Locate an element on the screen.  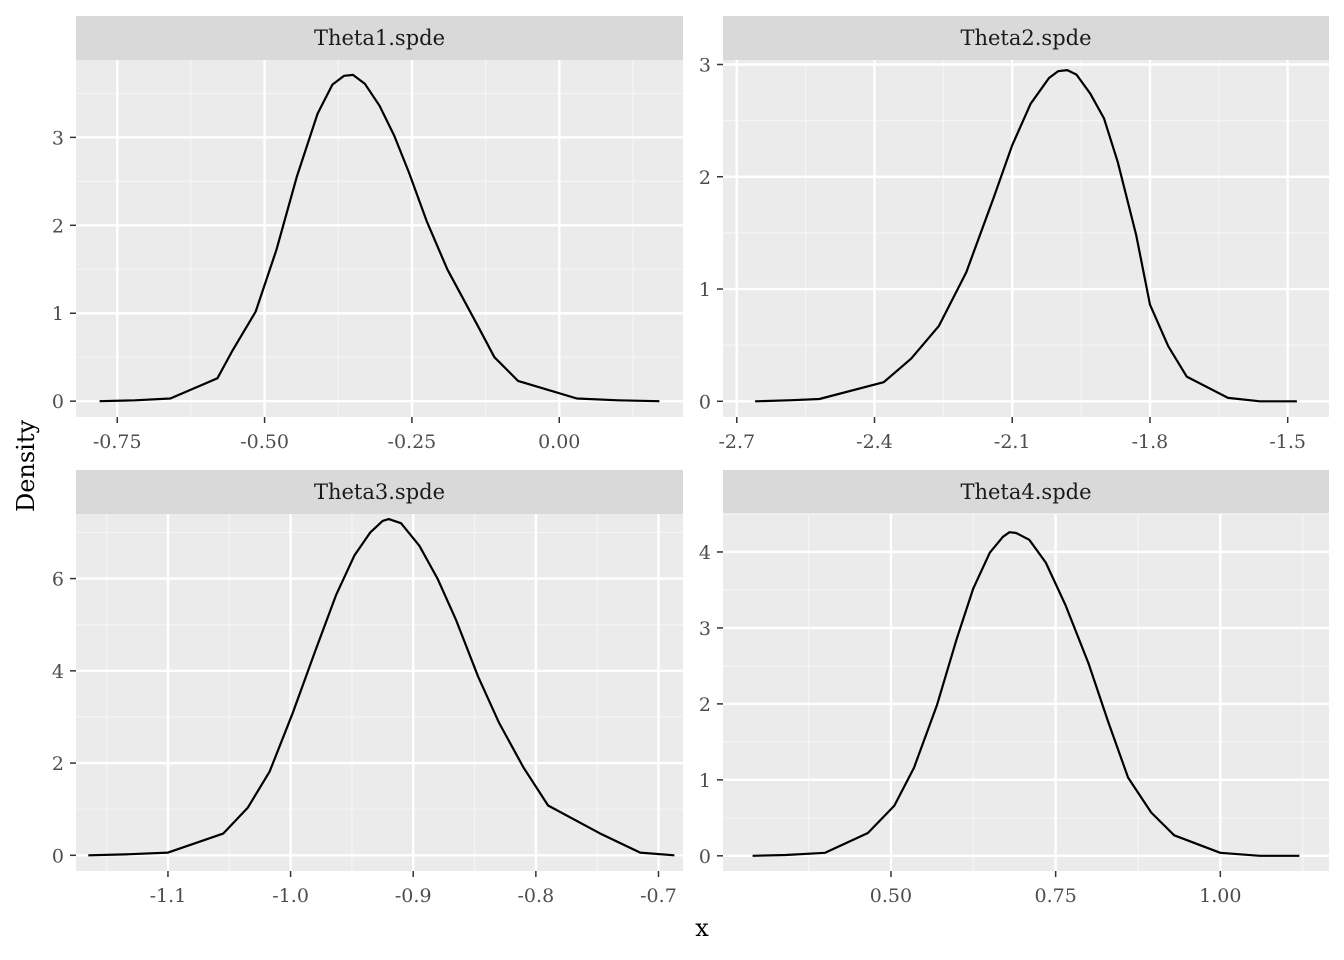
x-tick-label: -2.4 is located at coordinates (874, 442).